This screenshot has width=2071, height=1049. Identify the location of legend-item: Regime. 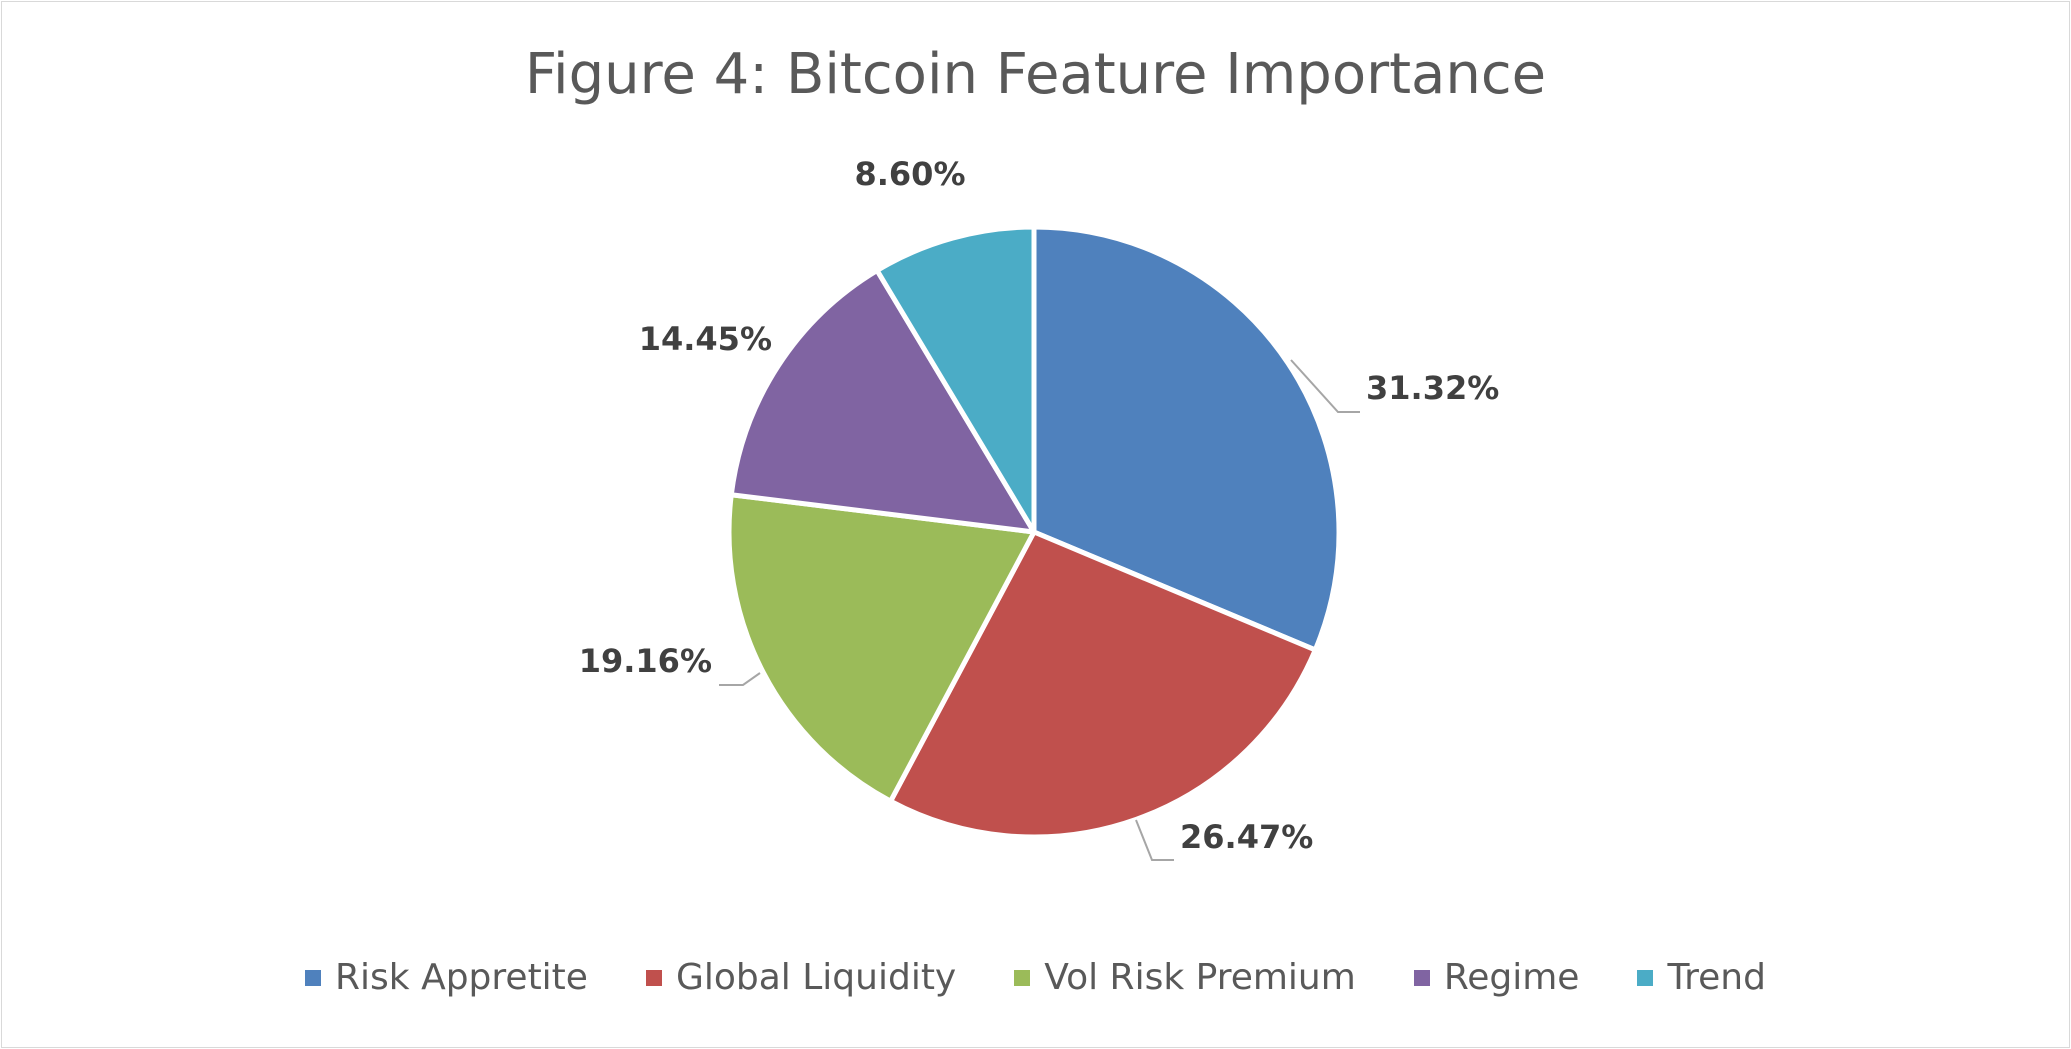
(1496, 977).